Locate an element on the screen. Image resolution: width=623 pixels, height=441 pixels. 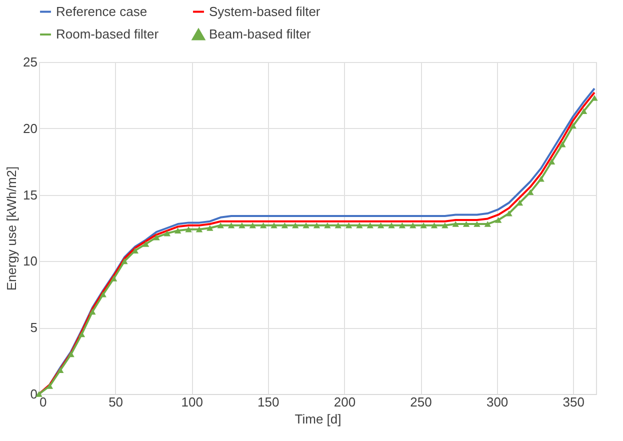
legend-label: Beam-based filter is located at coordinates (260, 34).